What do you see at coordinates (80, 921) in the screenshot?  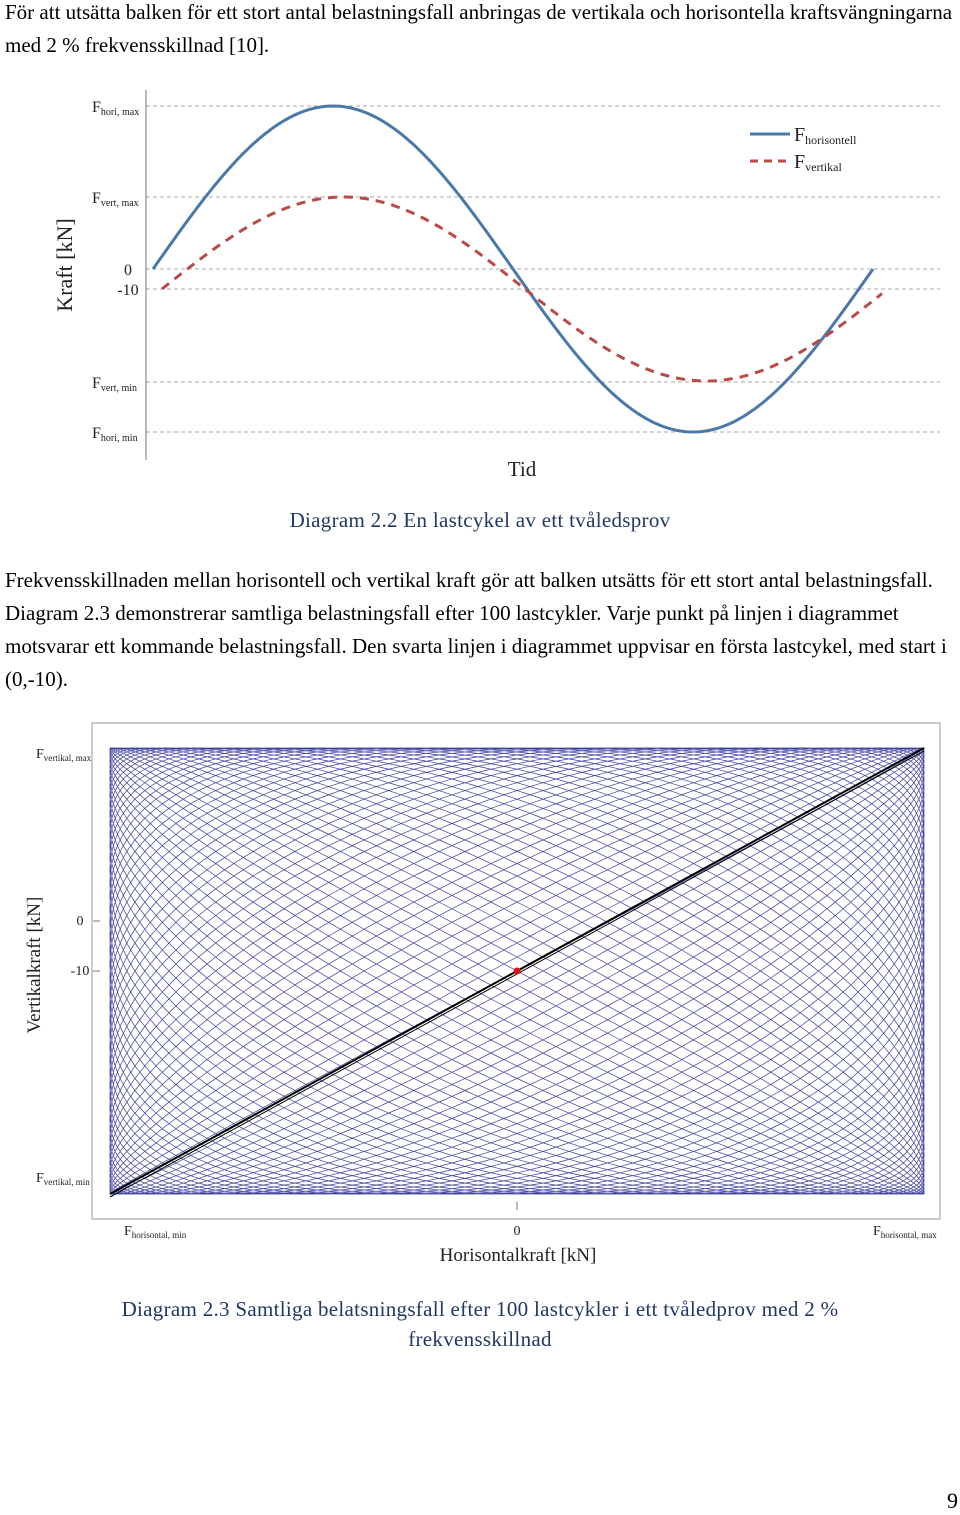 I see `y-level-label: 0` at bounding box center [80, 921].